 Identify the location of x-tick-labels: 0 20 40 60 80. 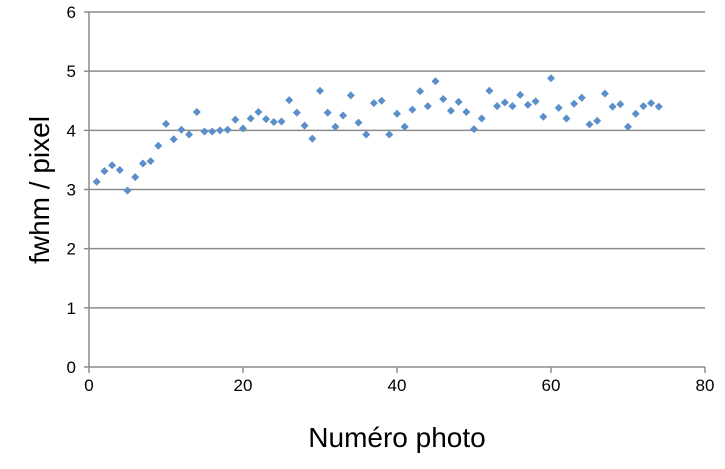
(399, 385).